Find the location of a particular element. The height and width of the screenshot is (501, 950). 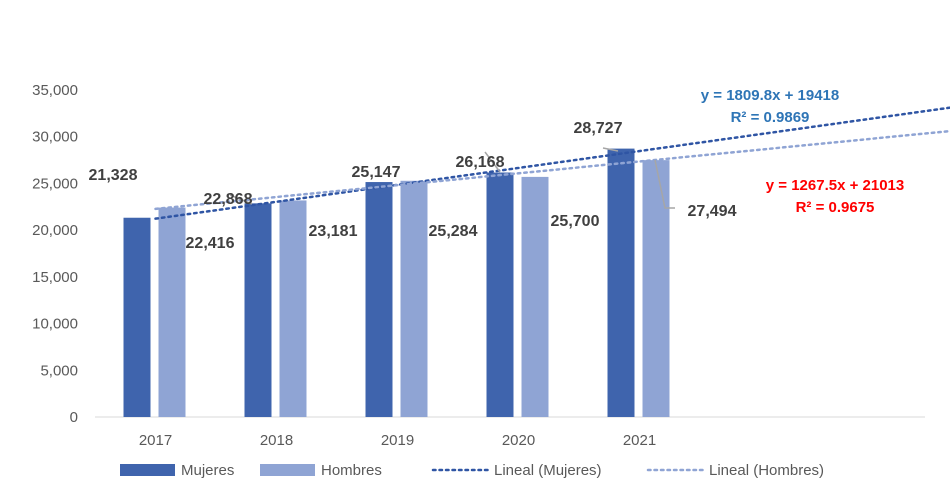

data-label-mujeres: 26,168 is located at coordinates (480, 162).